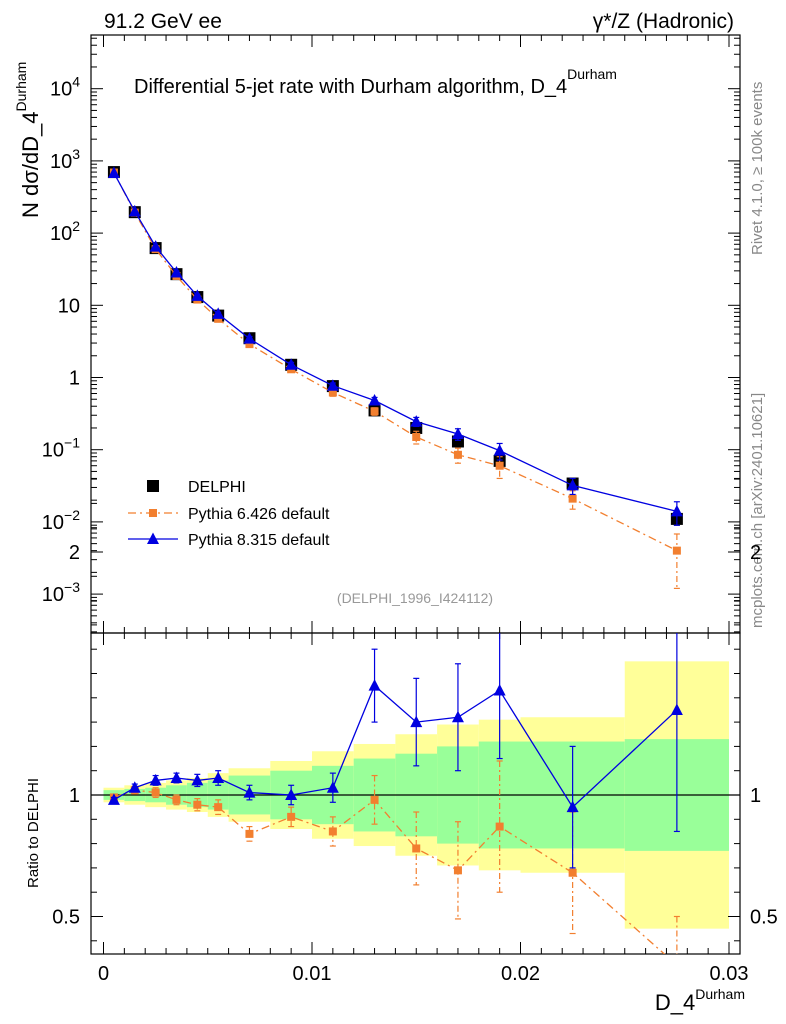  What do you see at coordinates (103, 974) in the screenshot?
I see `x-tick-label: 0` at bounding box center [103, 974].